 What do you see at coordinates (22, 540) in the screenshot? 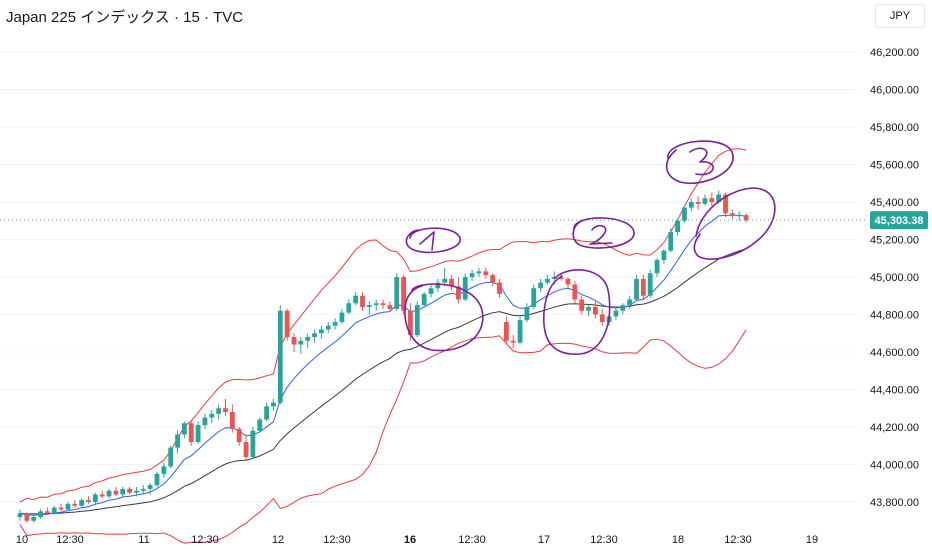
I see `x-tick-label: 10` at bounding box center [22, 540].